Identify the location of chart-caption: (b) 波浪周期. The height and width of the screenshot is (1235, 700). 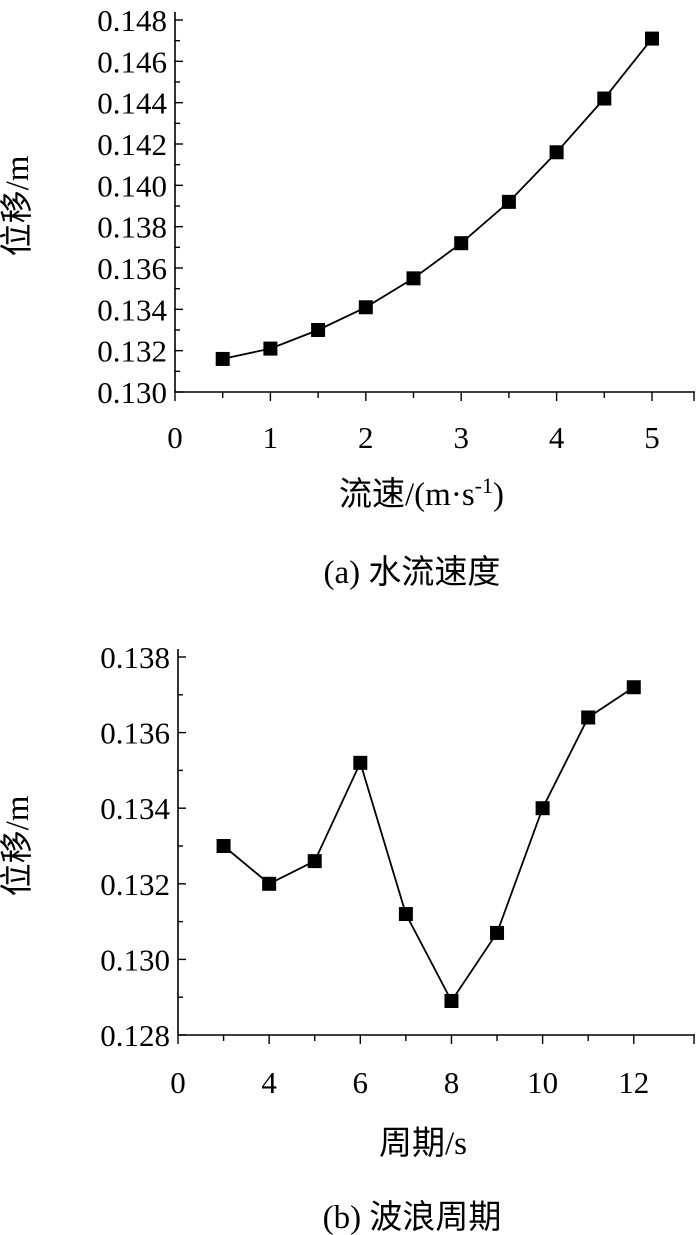
(412, 1217).